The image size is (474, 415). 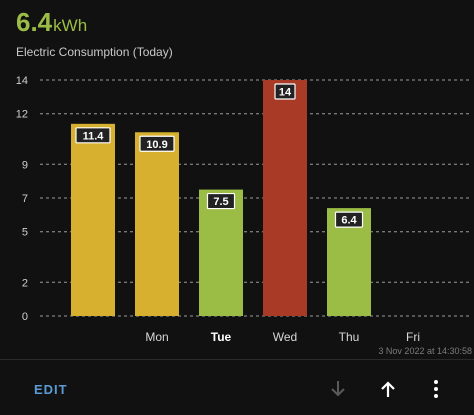 What do you see at coordinates (436, 389) in the screenshot?
I see `more-vert-icon` at bounding box center [436, 389].